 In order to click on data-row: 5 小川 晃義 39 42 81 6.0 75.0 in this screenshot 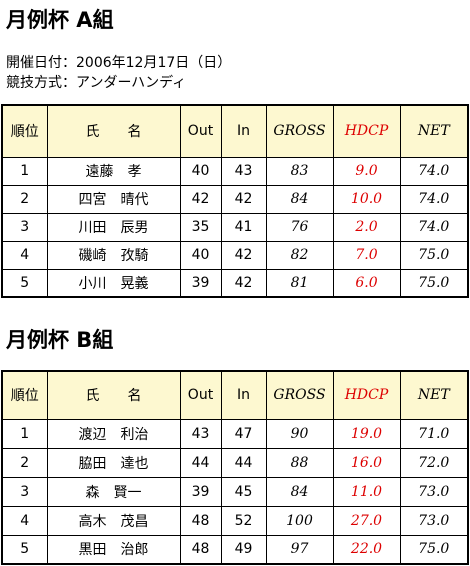, I will do `click(235, 283)`.